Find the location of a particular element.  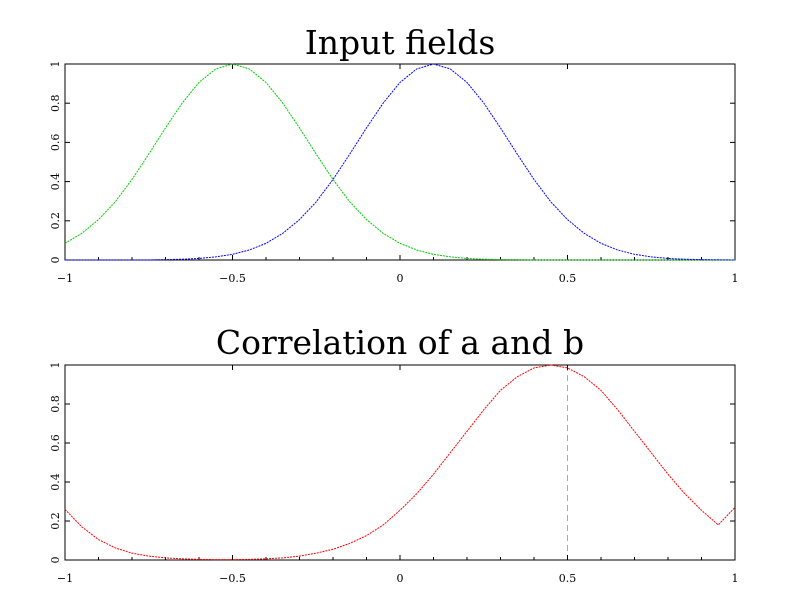

chart-title-correlation: Correlation of a and b is located at coordinates (400, 342).